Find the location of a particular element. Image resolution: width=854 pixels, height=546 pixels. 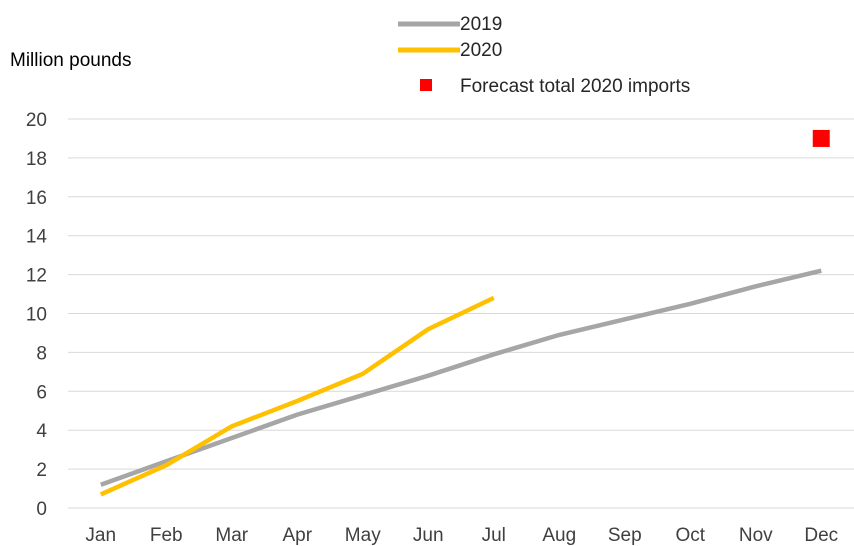

x-tick-label: Mar is located at coordinates (231, 535).